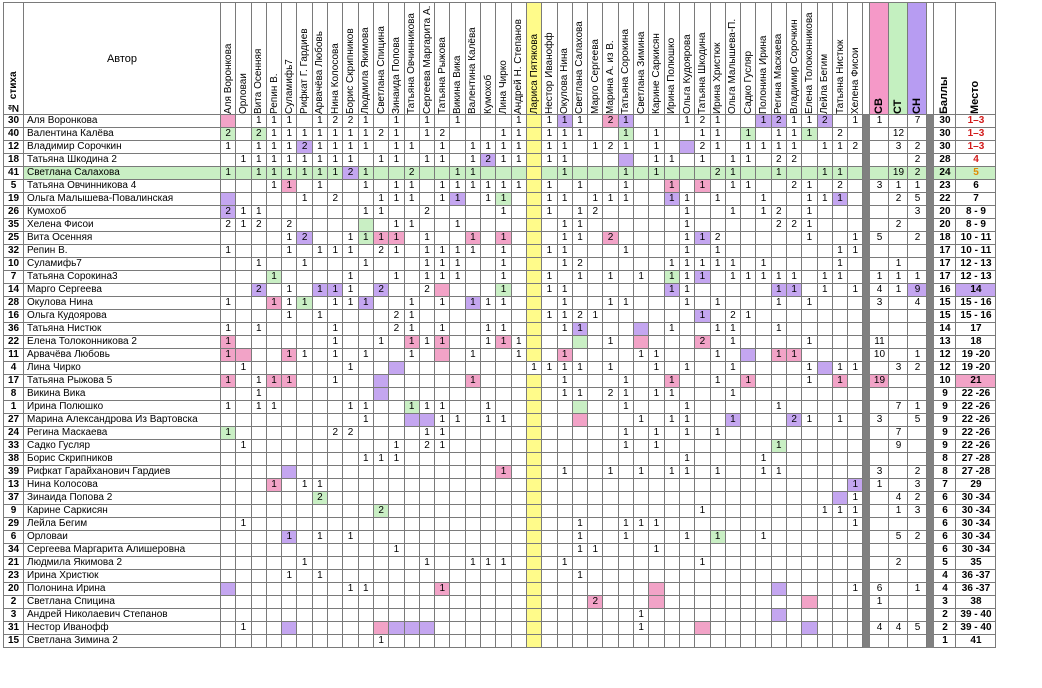 The width and height of the screenshot is (1042, 688). Describe the element at coordinates (122, 628) in the screenshot. I see `author-name: Нестор Иванофф` at that location.